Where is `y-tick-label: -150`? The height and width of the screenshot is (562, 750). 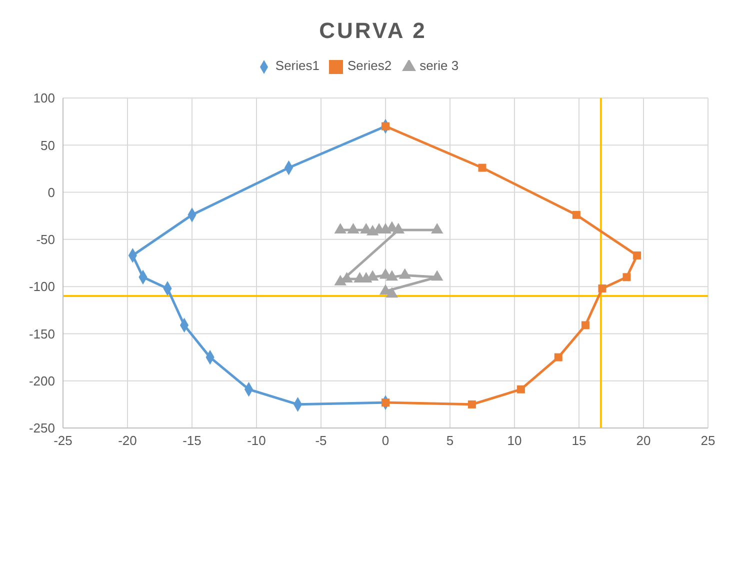
y-tick-label: -150 is located at coordinates (41, 334).